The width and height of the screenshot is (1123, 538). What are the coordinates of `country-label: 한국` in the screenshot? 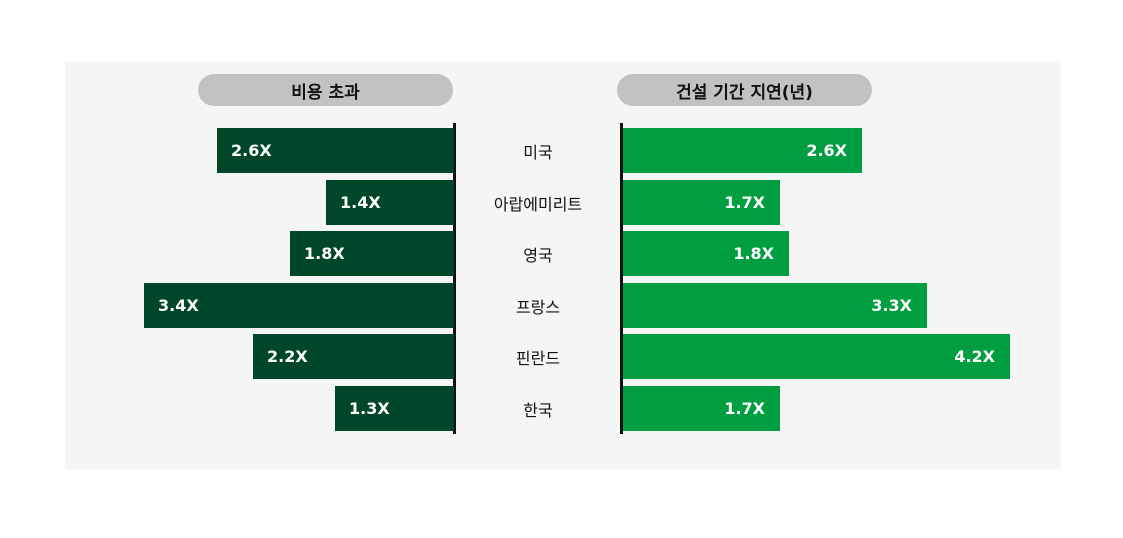 It's located at (538, 410).